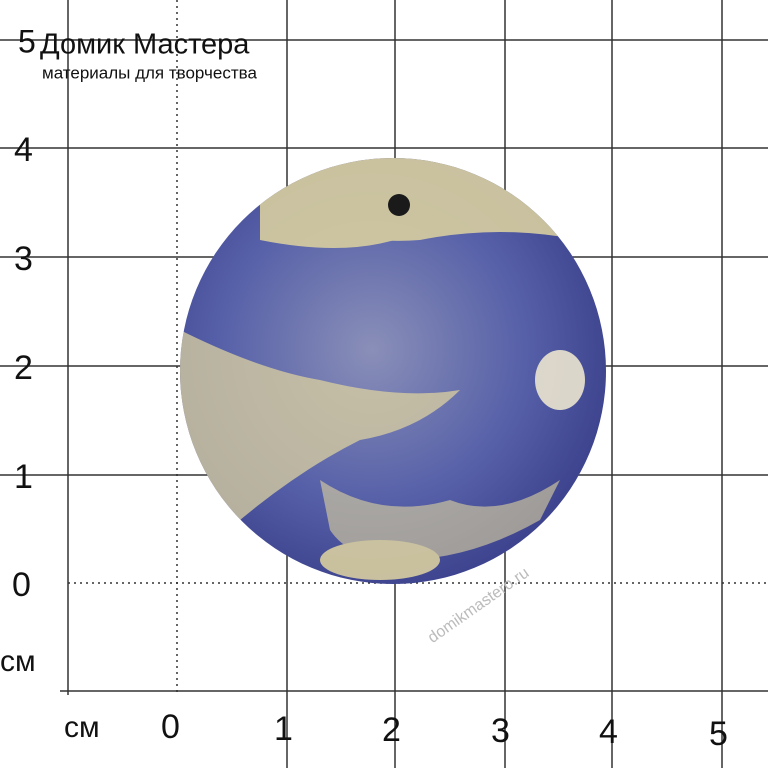  What do you see at coordinates (718, 734) in the screenshot?
I see `x-label: 5` at bounding box center [718, 734].